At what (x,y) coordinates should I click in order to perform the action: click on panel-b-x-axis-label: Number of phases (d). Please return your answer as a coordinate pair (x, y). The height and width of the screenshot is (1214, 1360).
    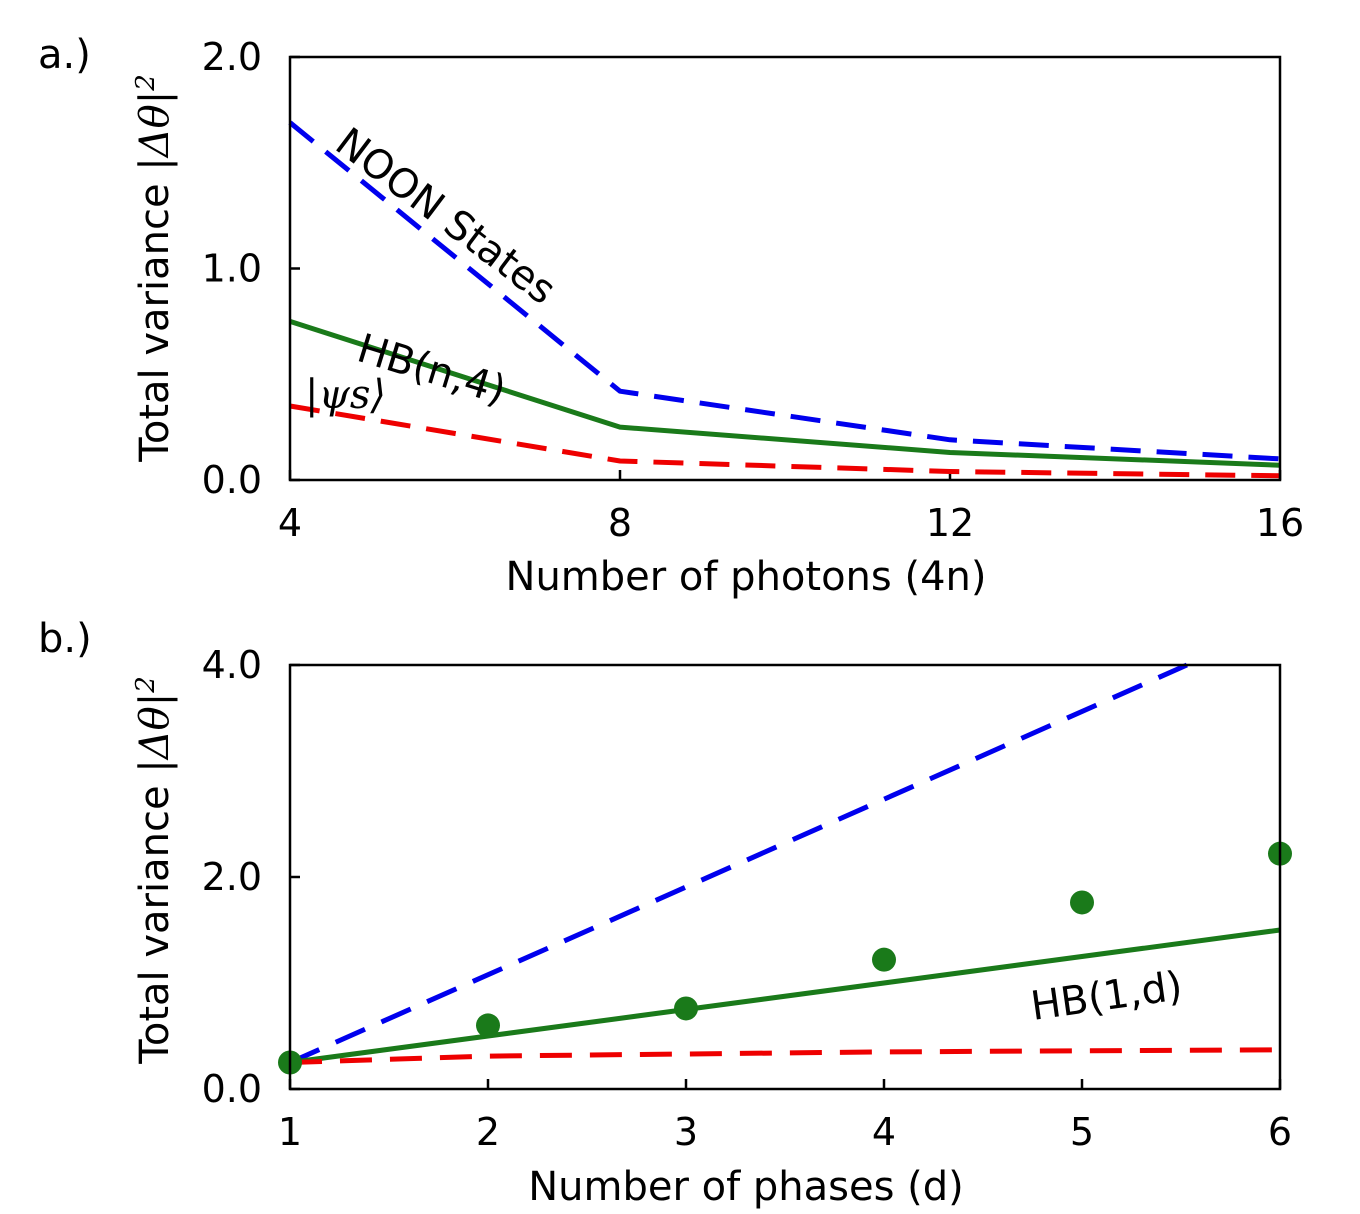
    Looking at the image, I should click on (746, 1187).